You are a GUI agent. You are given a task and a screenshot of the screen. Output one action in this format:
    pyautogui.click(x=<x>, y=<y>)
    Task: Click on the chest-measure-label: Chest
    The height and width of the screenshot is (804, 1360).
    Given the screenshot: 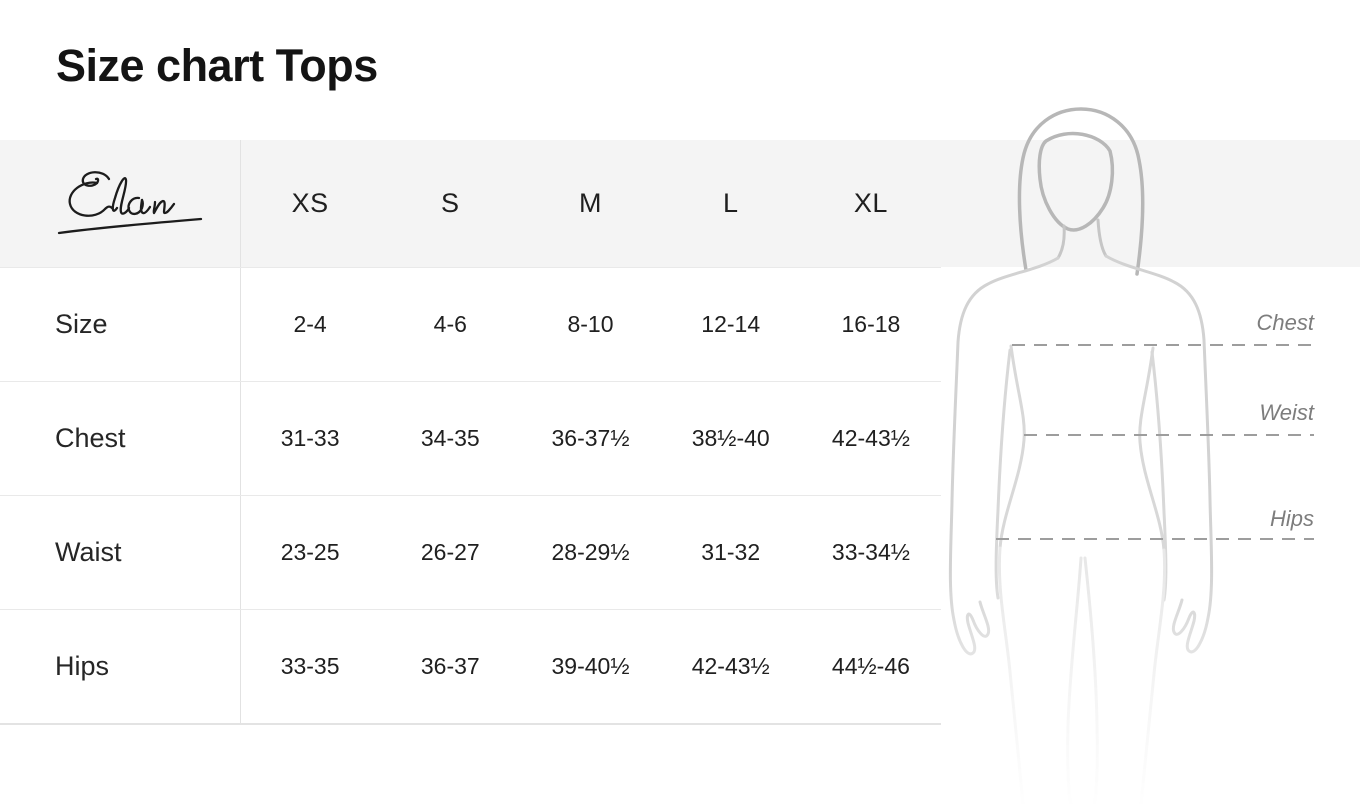 What is the action you would take?
    pyautogui.click(x=1285, y=322)
    